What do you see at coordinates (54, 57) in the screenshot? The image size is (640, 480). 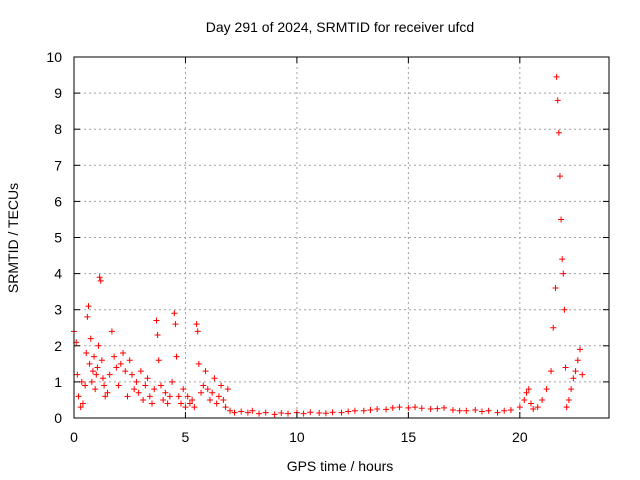 I see `y-tick-label: 10` at bounding box center [54, 57].